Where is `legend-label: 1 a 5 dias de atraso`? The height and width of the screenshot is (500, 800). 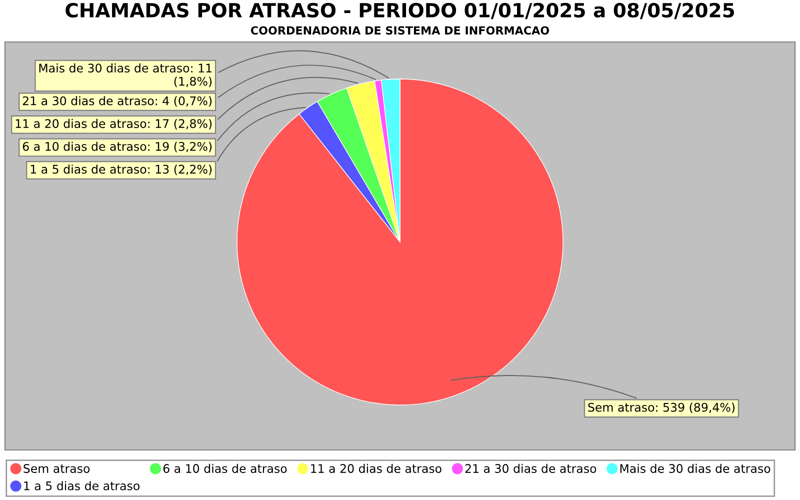 legend-label: 1 a 5 dias de atraso is located at coordinates (82, 485).